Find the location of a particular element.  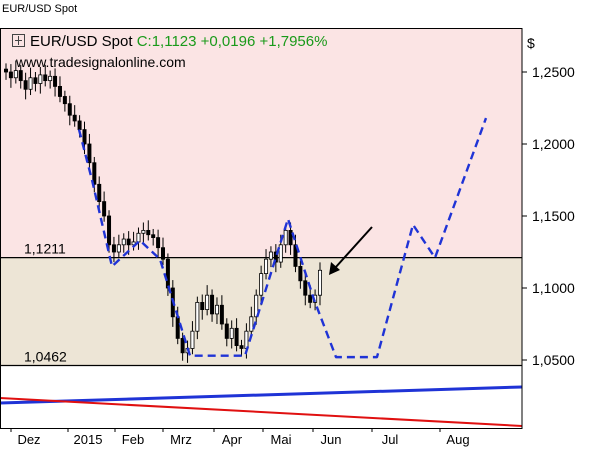

legend: EUR/USD Spot C:1,1123 +0,0196 +1,7956% is located at coordinates (169, 41).